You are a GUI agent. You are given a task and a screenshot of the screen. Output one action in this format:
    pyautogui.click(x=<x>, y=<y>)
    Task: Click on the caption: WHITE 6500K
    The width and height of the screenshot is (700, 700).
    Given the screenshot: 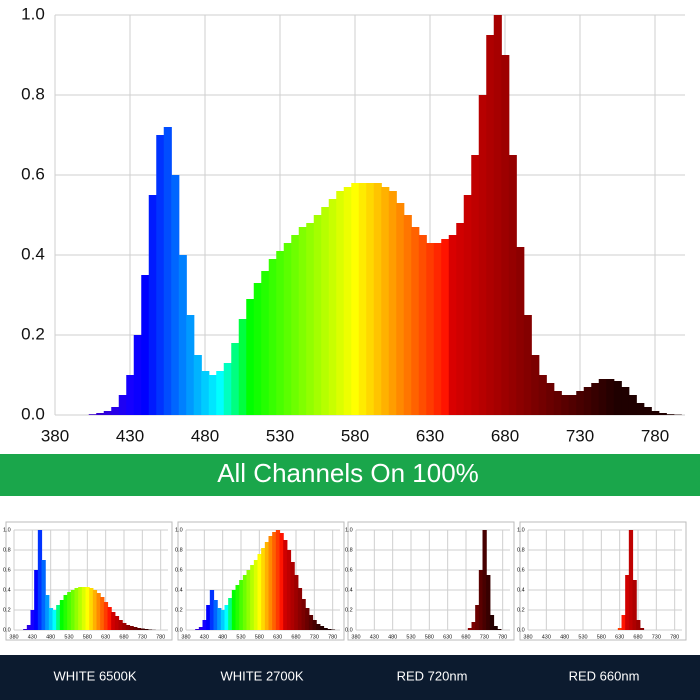 What is the action you would take?
    pyautogui.click(x=94, y=675)
    